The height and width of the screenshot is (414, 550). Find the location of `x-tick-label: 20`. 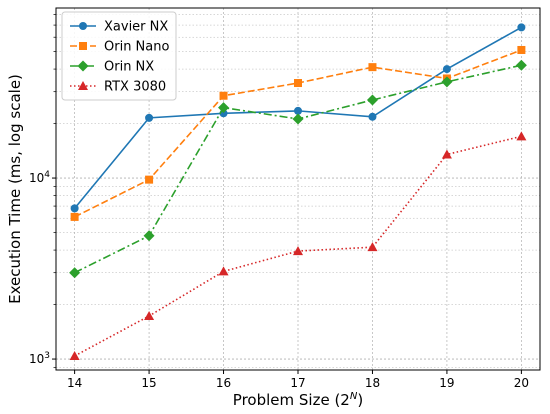

x-tick-label: 20 is located at coordinates (521, 383).